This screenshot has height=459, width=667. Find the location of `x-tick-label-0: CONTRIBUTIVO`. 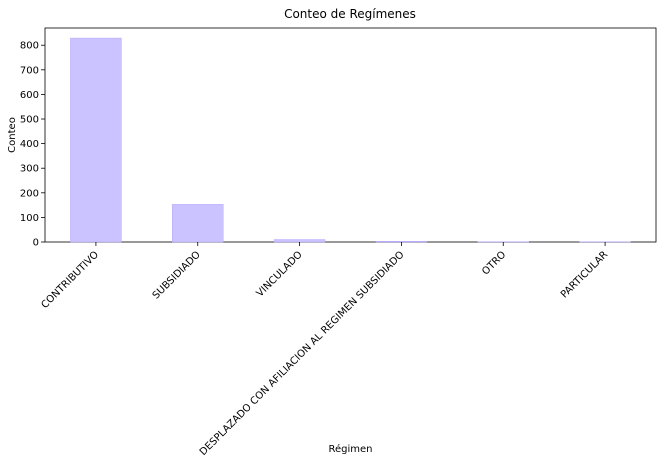

x-tick-label-0: CONTRIBUTIVO is located at coordinates (70, 280).